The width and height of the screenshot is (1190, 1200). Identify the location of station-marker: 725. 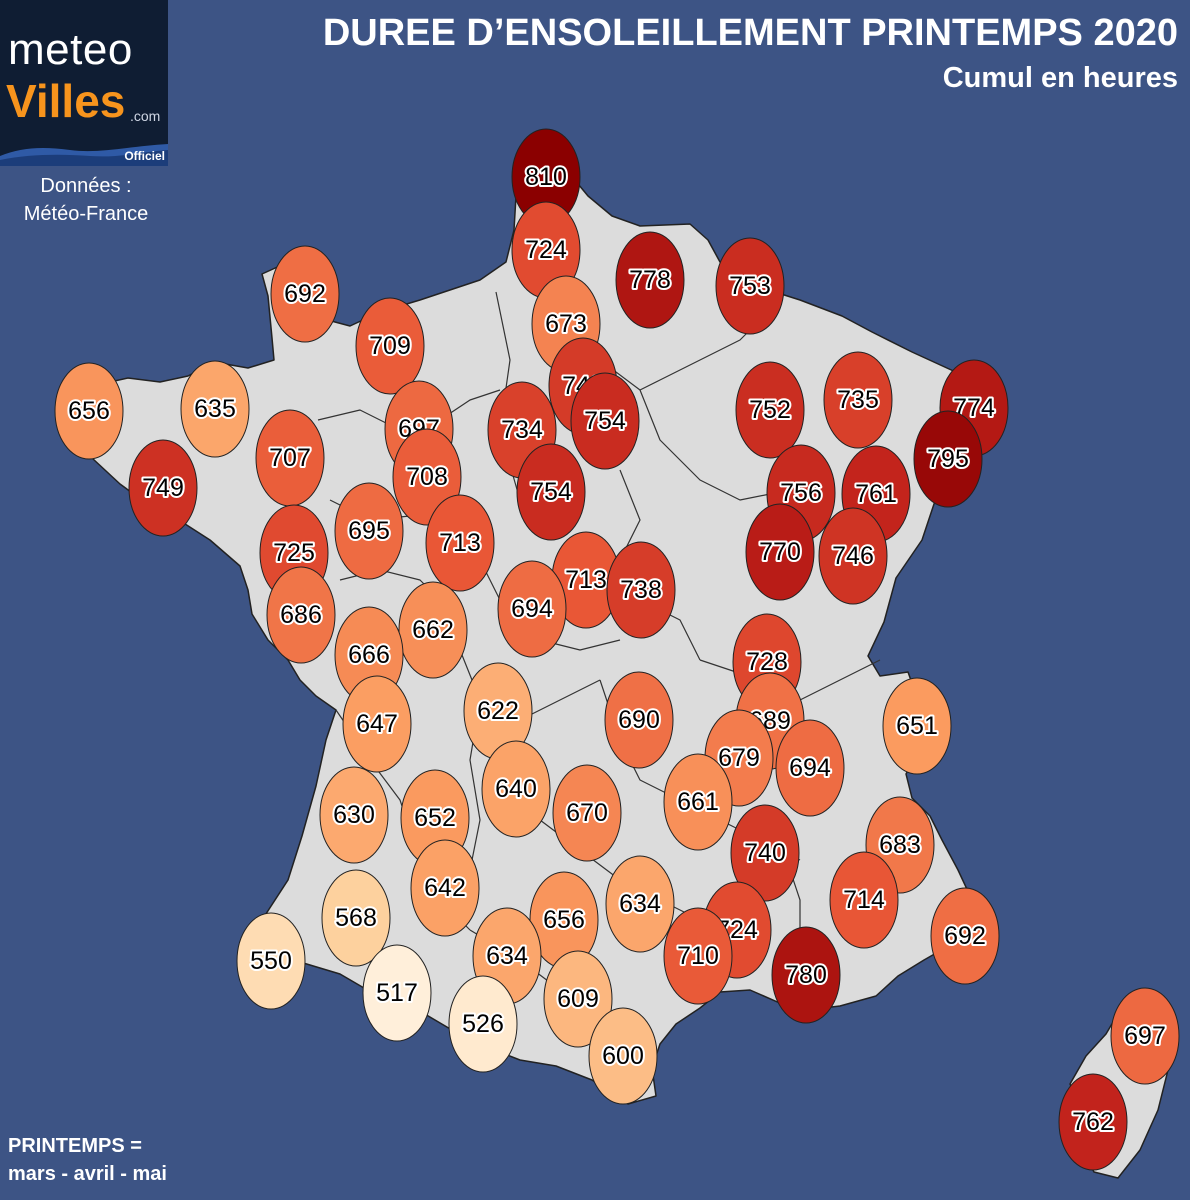
(294, 553).